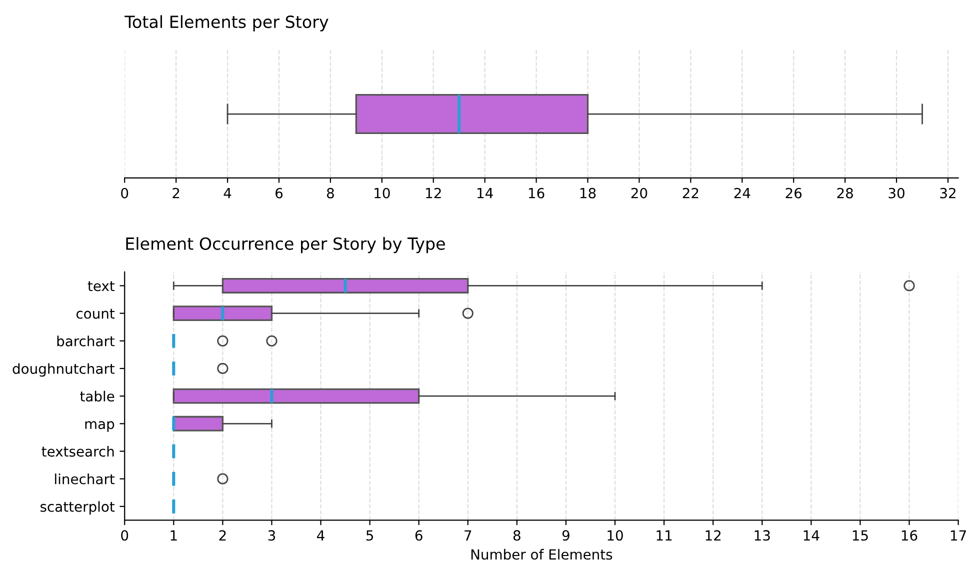 The image size is (966, 563). Describe the element at coordinates (860, 535) in the screenshot. I see `x-tick-label: 15` at that location.